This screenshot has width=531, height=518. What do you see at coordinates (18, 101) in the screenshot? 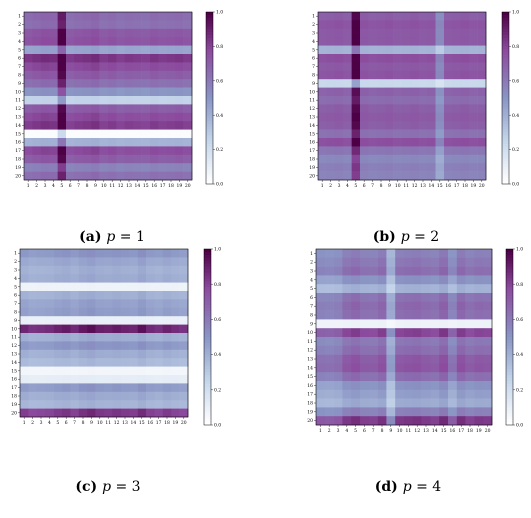
I see `y-tick-label: 11` at bounding box center [18, 101].